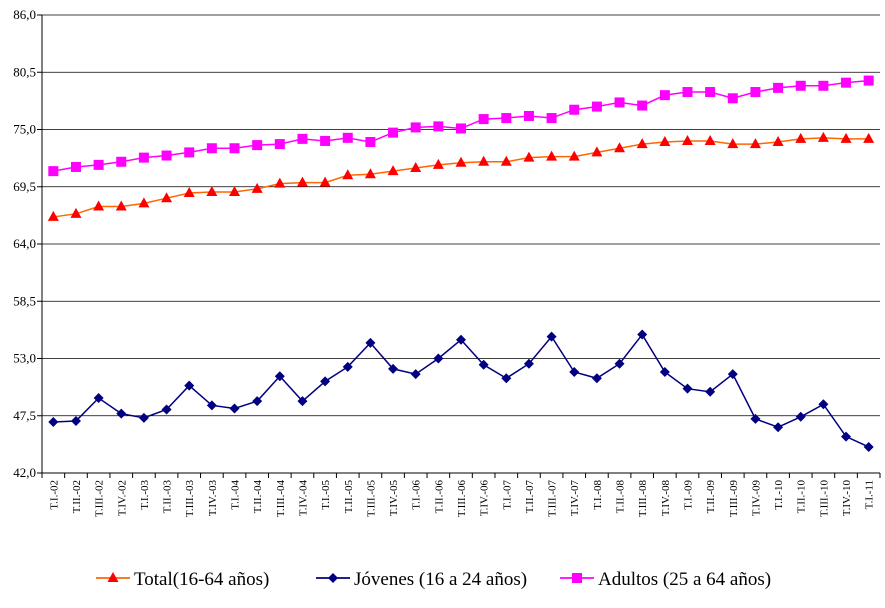 Image resolution: width=885 pixels, height=608 pixels. What do you see at coordinates (756, 498) in the screenshot?
I see `x-tick-label: T.IV.-09` at bounding box center [756, 498].